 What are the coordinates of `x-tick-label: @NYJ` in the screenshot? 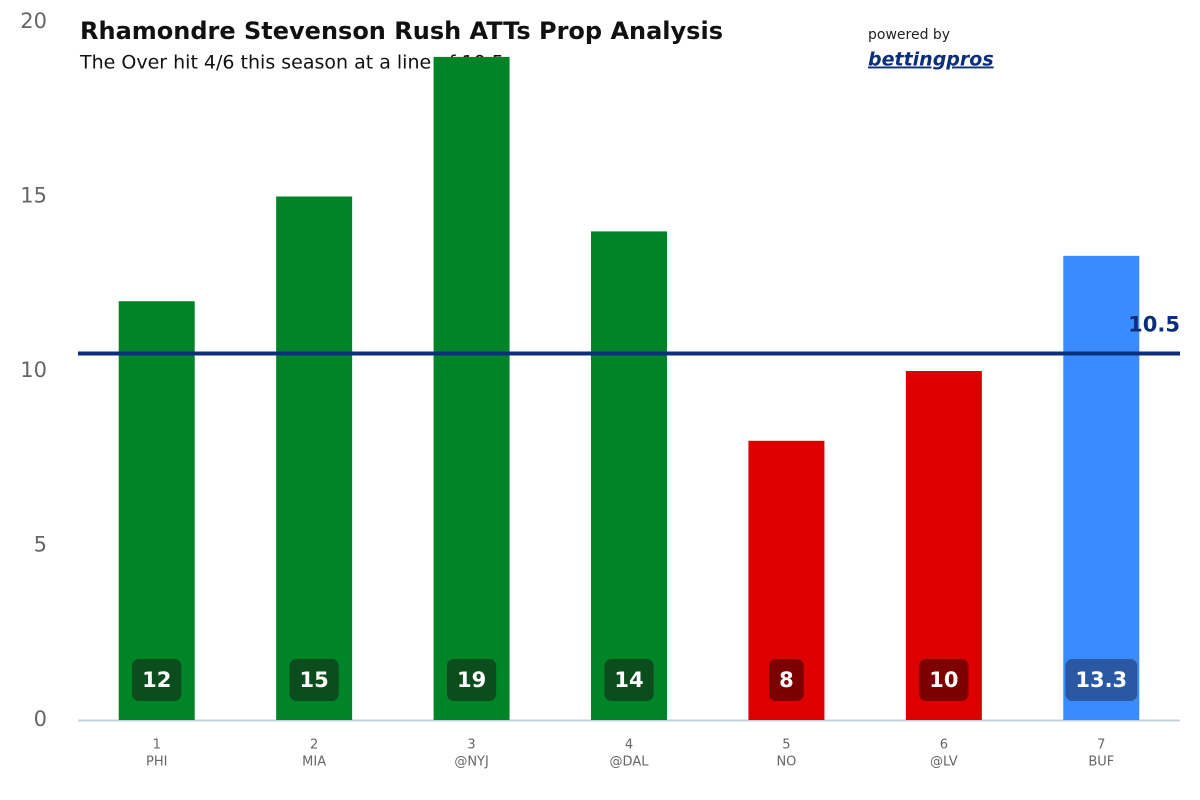 It's located at (471, 762).